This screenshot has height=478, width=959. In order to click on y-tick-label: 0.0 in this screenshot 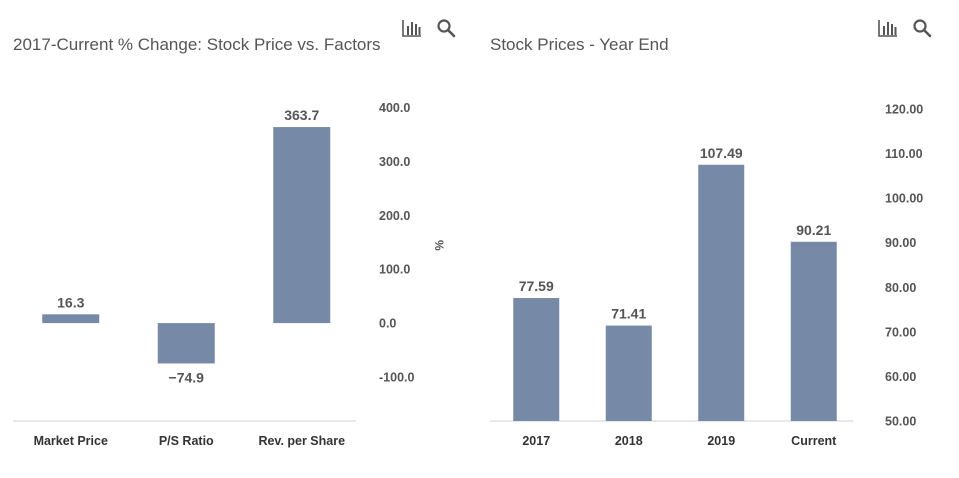, I will do `click(387, 324)`.